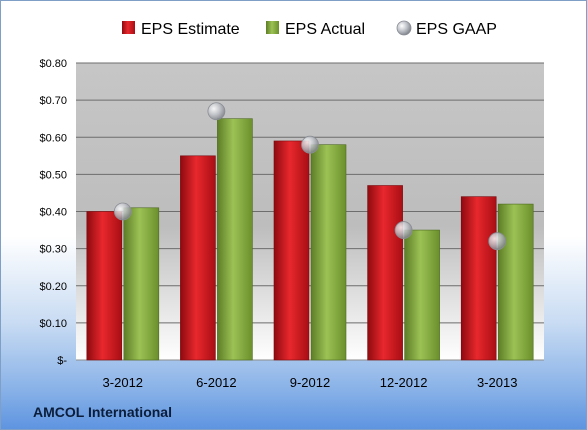  What do you see at coordinates (456, 29) in the screenshot?
I see `legend-eps-gaap-label: EPS GAAP` at bounding box center [456, 29].